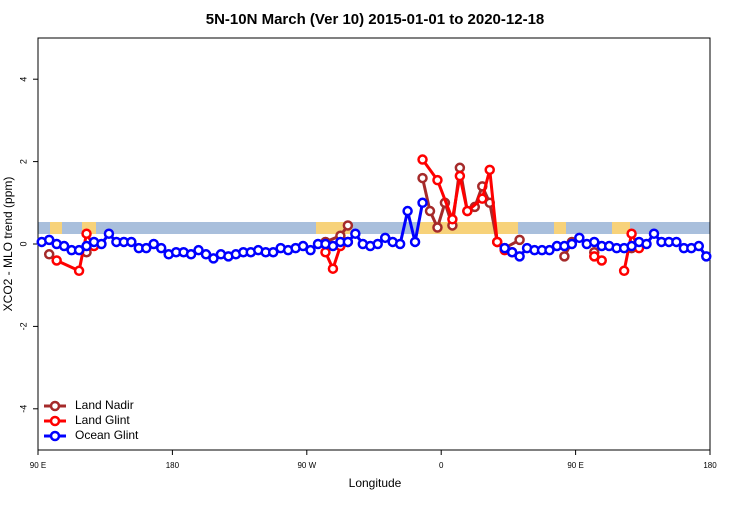 The height and width of the screenshot is (505, 750). What do you see at coordinates (23, 161) in the screenshot?
I see `y-tick-label: 2` at bounding box center [23, 161].